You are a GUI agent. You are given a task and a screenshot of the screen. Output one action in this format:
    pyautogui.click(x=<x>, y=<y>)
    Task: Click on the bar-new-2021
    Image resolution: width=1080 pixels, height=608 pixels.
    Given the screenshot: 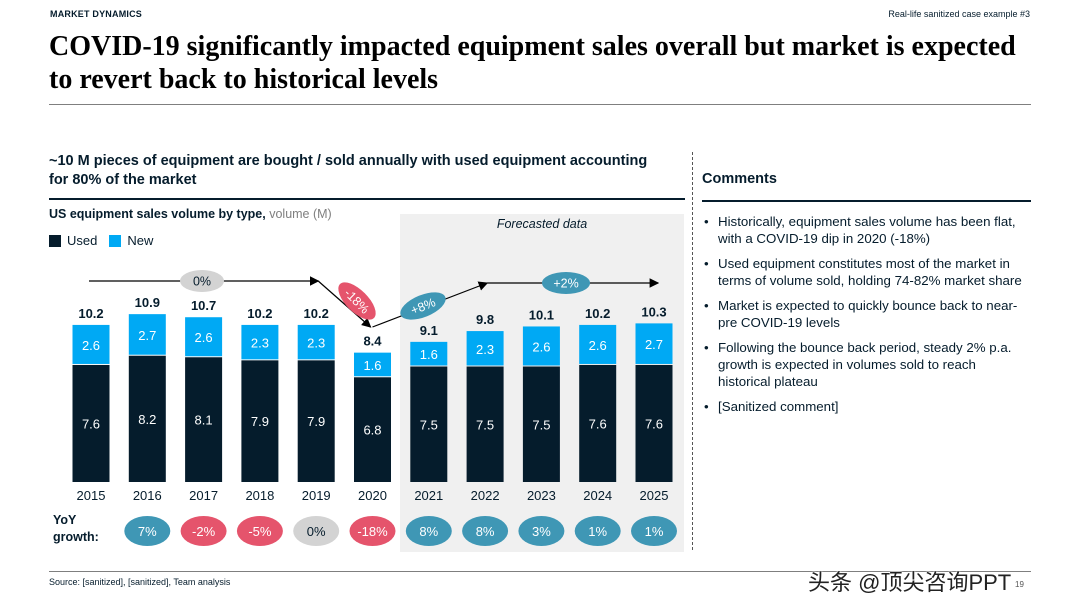 What is the action you would take?
    pyautogui.click(x=429, y=353)
    